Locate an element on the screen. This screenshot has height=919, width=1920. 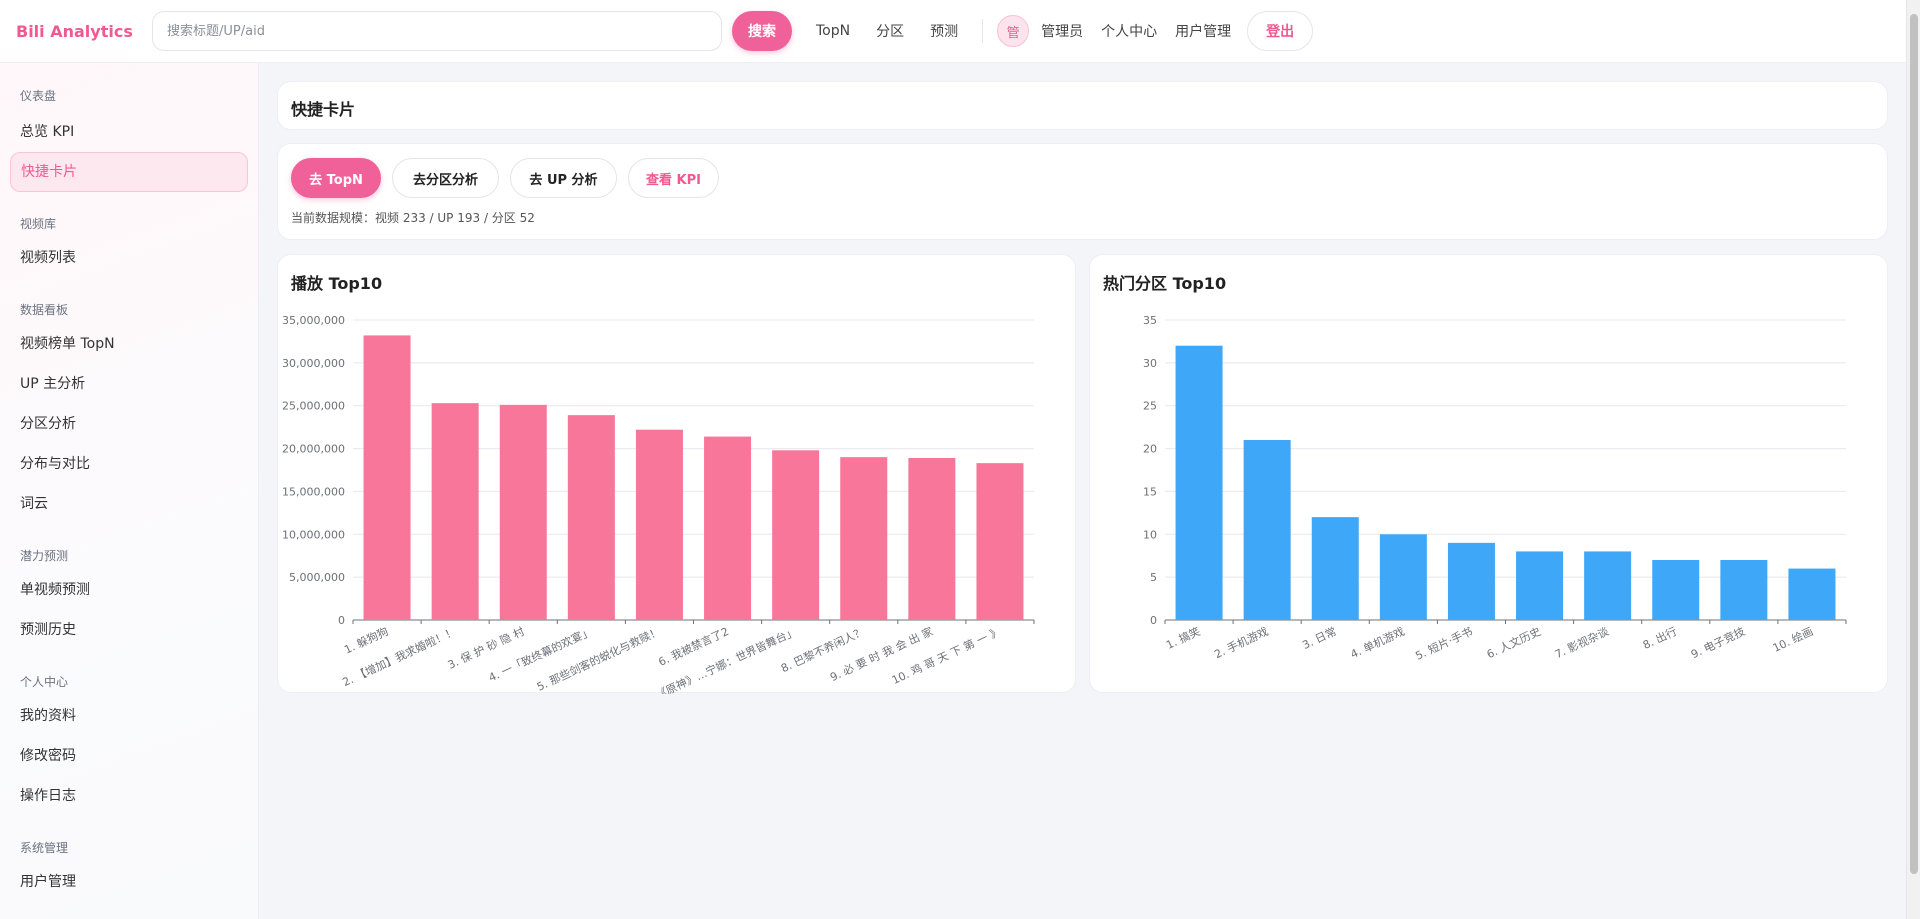
search-button: 搜索 is located at coordinates (762, 31).